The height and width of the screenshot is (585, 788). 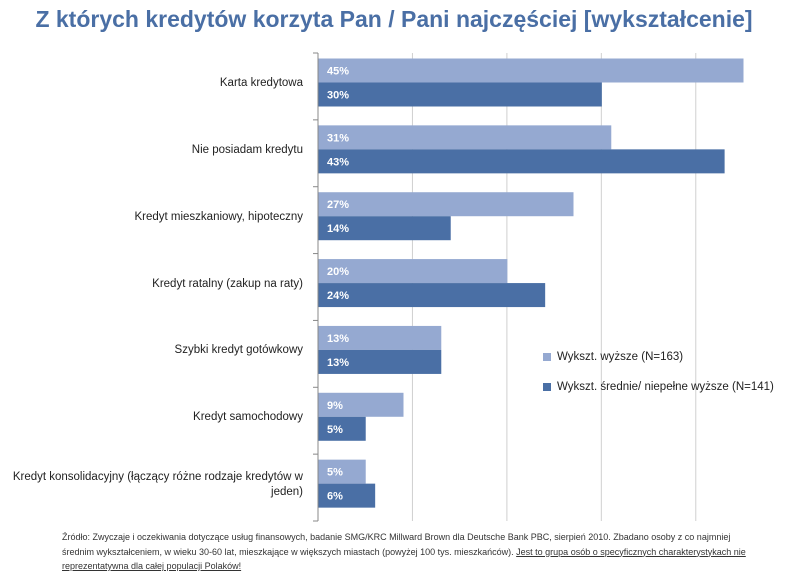 What do you see at coordinates (238, 350) in the screenshot?
I see `category-label: Szybki kredyt gotówkowy` at bounding box center [238, 350].